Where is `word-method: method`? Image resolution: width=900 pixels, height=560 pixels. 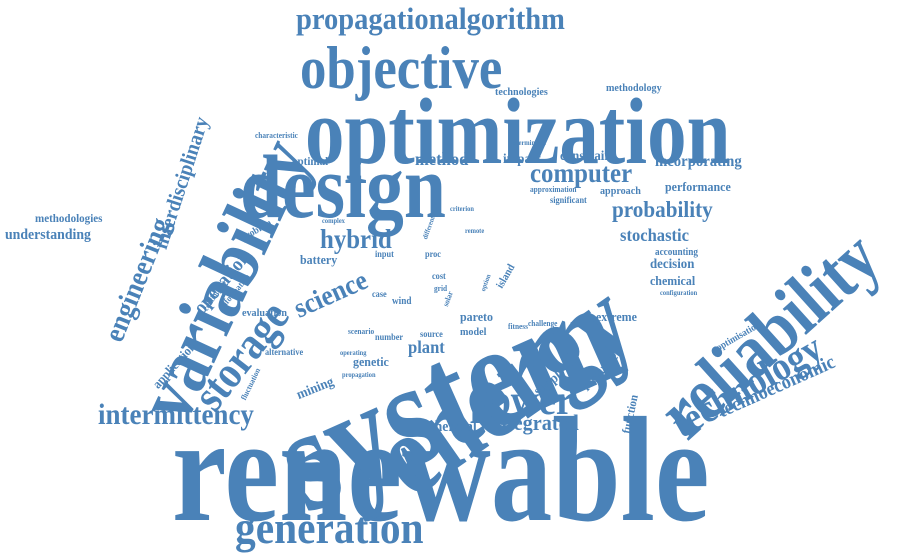
word-method: method is located at coordinates (442, 159).